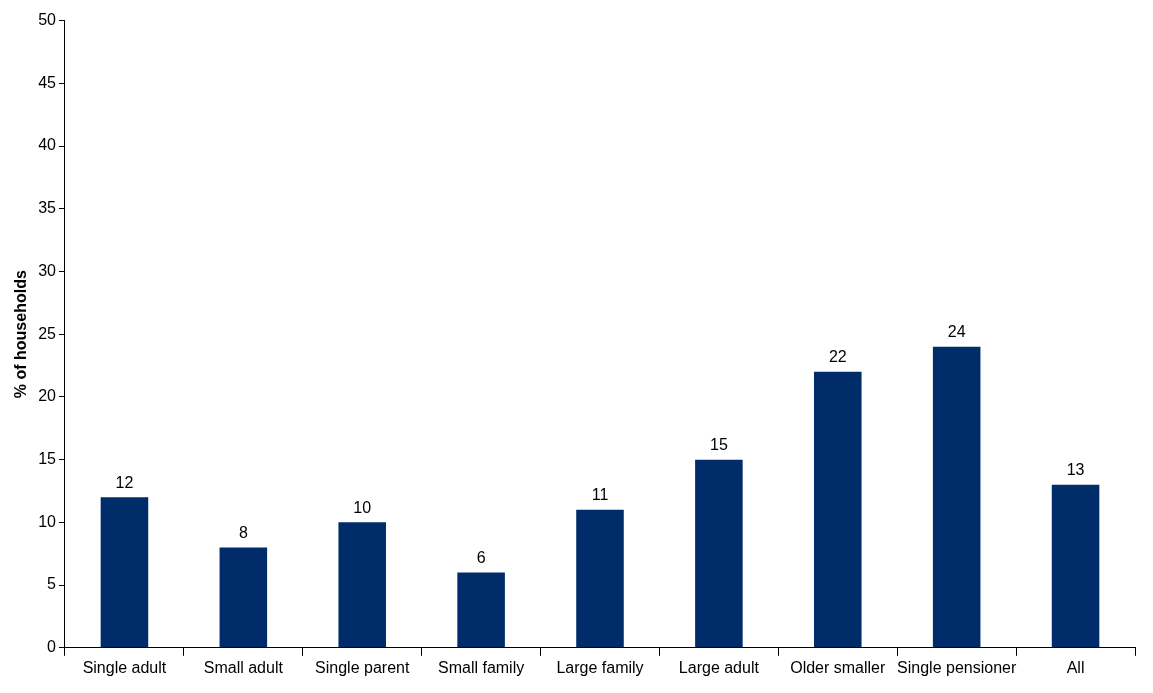  Describe the element at coordinates (47, 145) in the screenshot. I see `y-tick-label: 40` at that location.